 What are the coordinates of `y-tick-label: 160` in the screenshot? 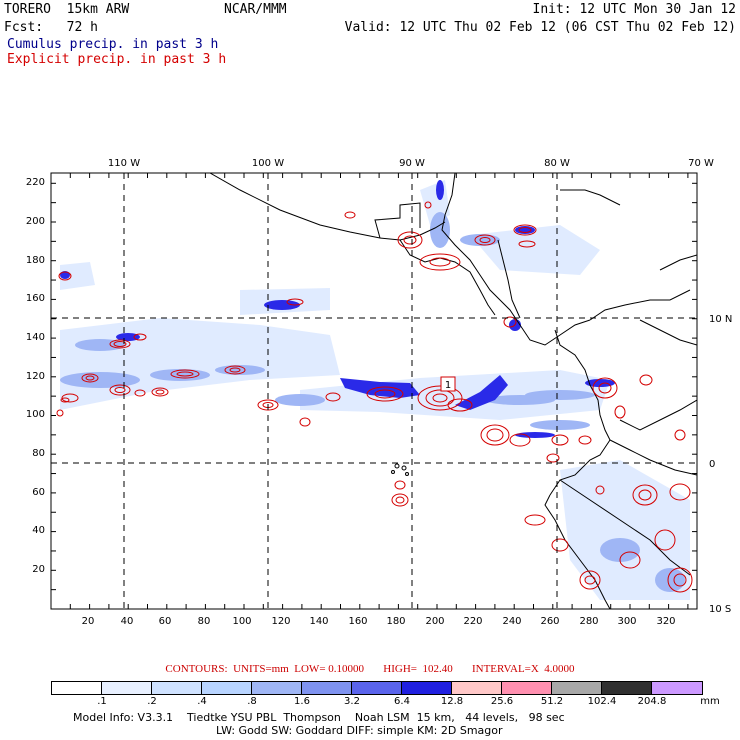 It's located at (35, 298).